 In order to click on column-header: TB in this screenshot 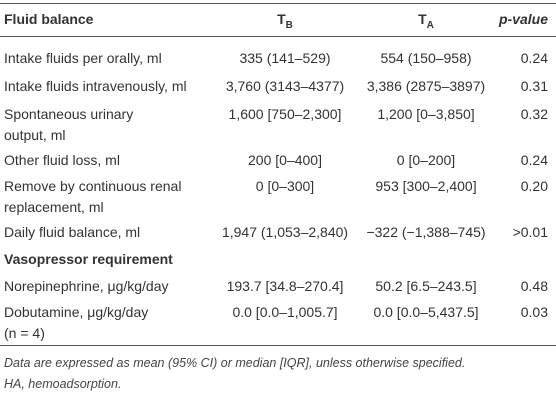, I will do `click(285, 22)`.